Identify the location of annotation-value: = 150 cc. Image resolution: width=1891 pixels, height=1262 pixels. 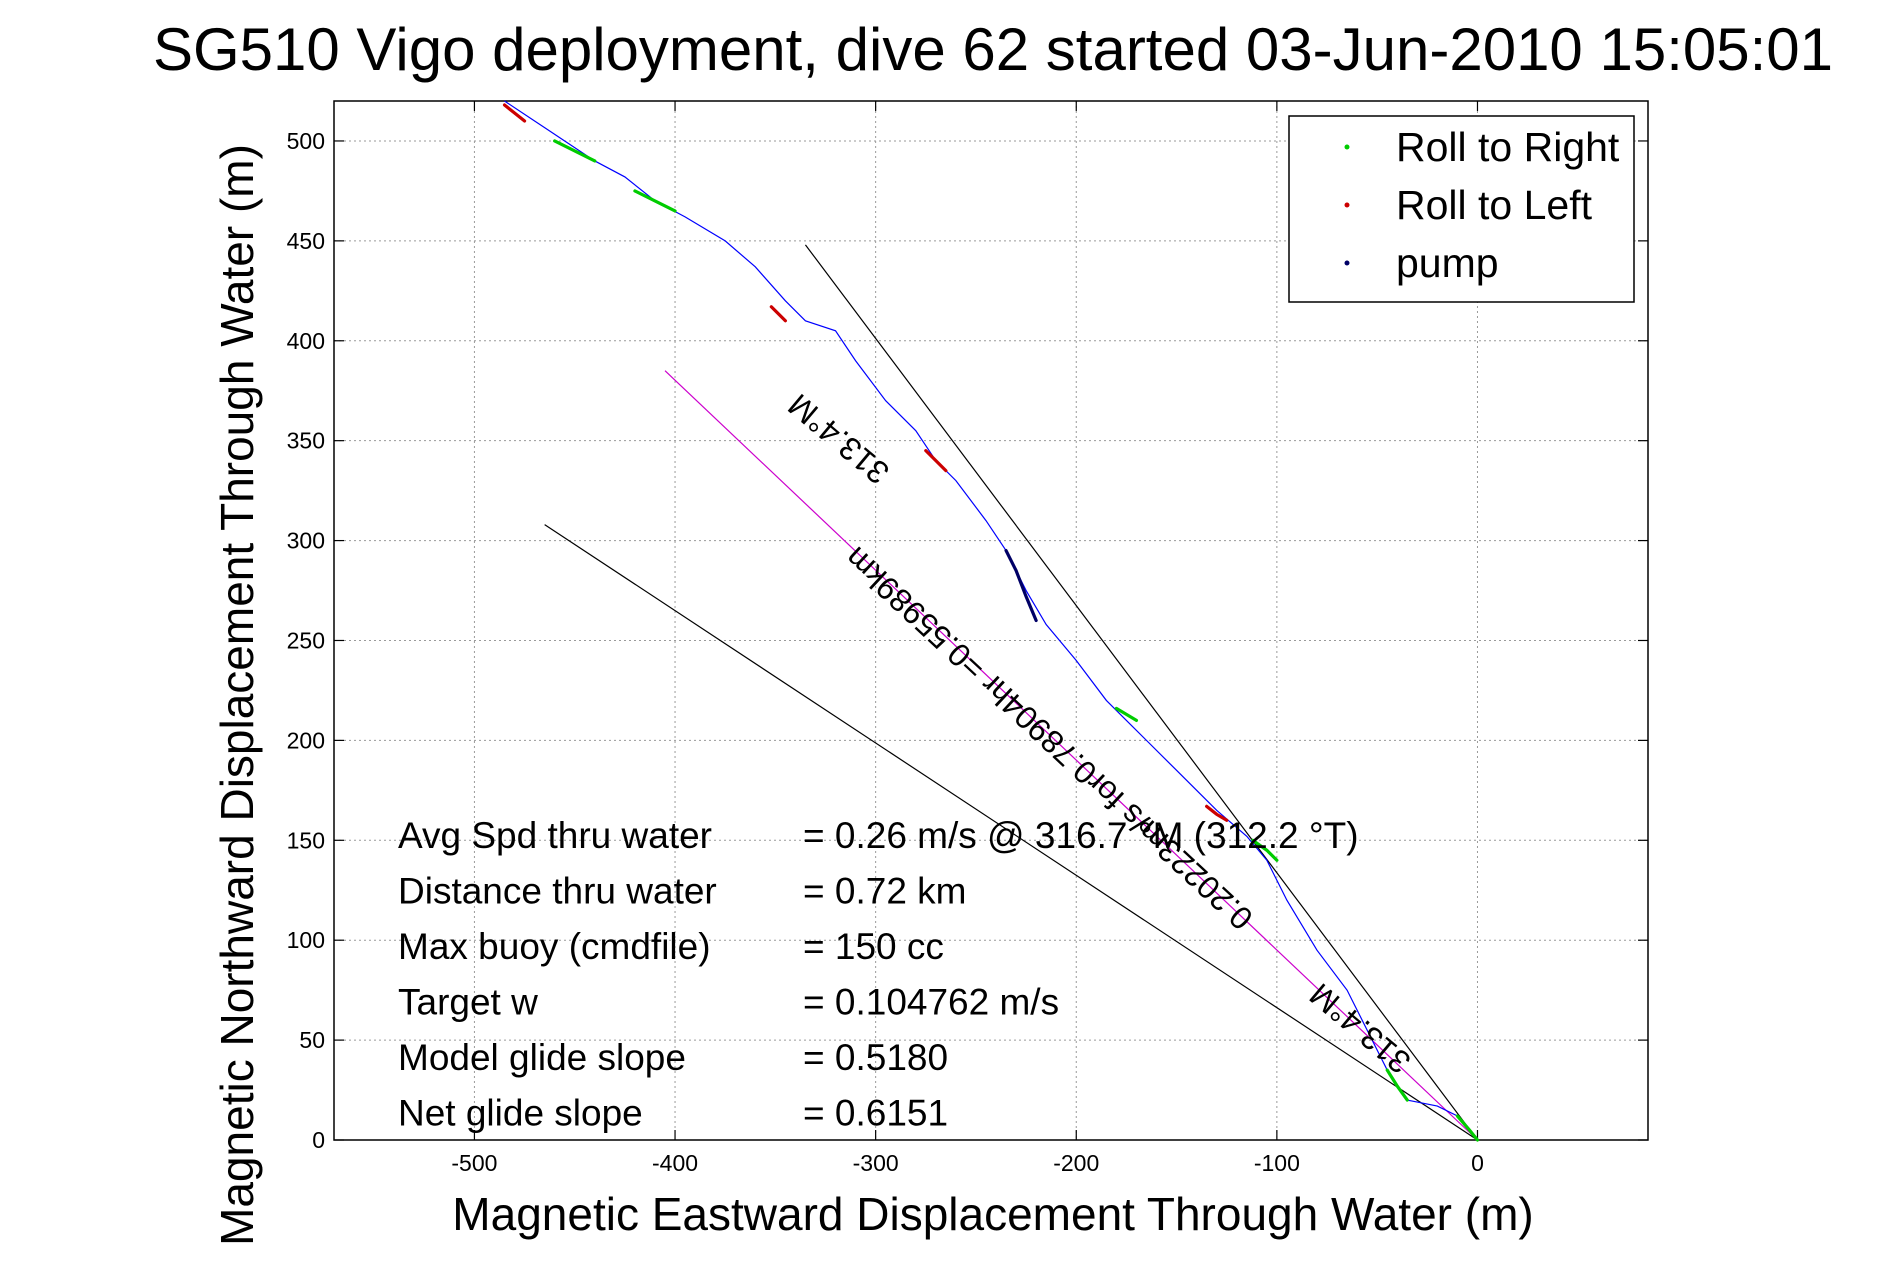
(873, 946).